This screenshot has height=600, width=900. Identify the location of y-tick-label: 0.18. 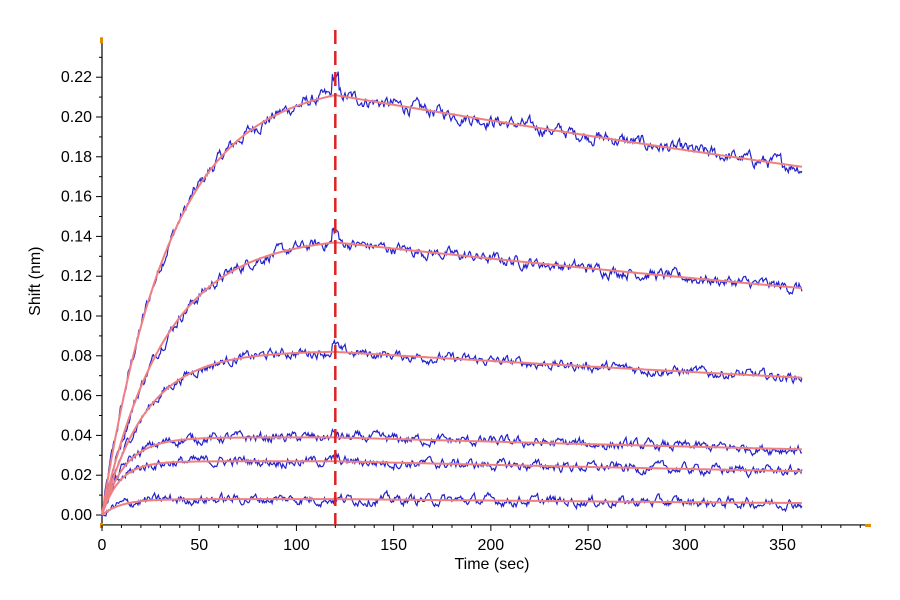
(76, 157).